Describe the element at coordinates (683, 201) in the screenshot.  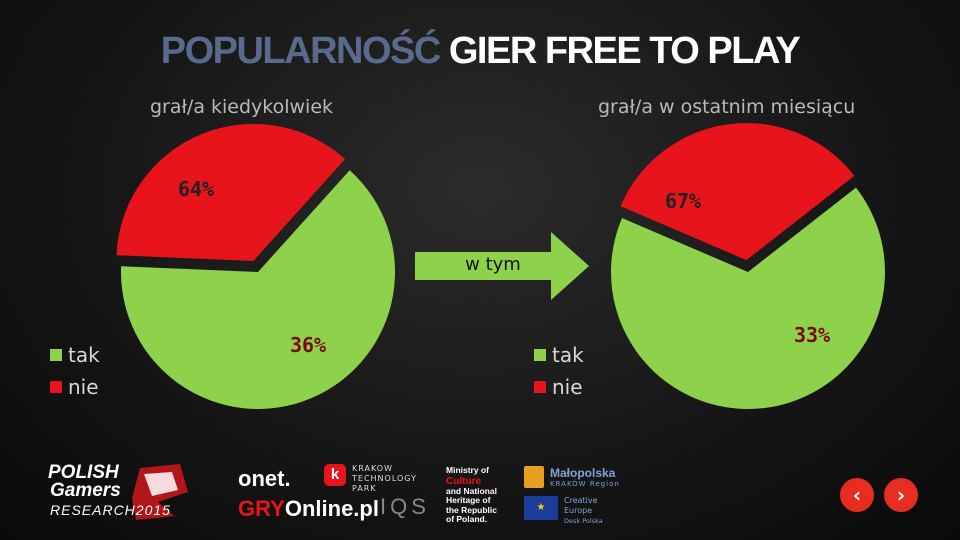
I see `pie-label-tak: 67%` at that location.